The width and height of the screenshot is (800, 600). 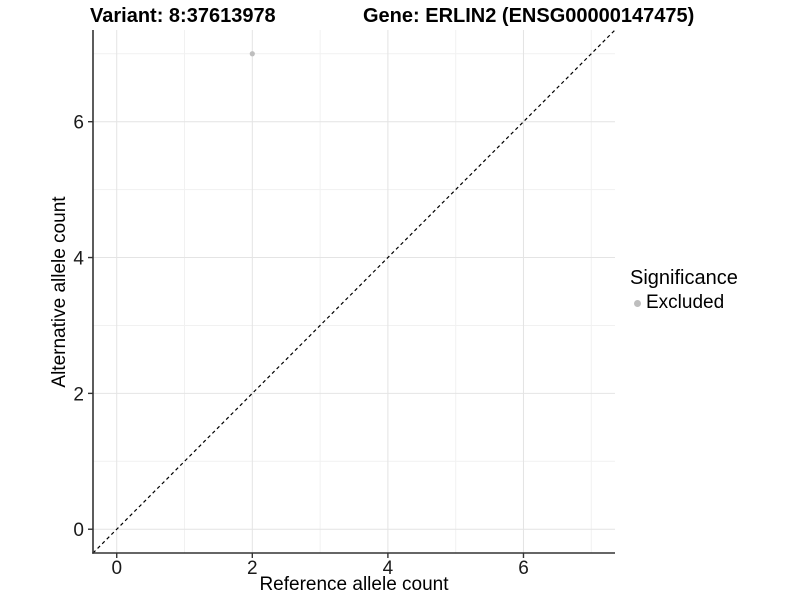 I want to click on y-tick-label: 0, so click(x=78, y=530).